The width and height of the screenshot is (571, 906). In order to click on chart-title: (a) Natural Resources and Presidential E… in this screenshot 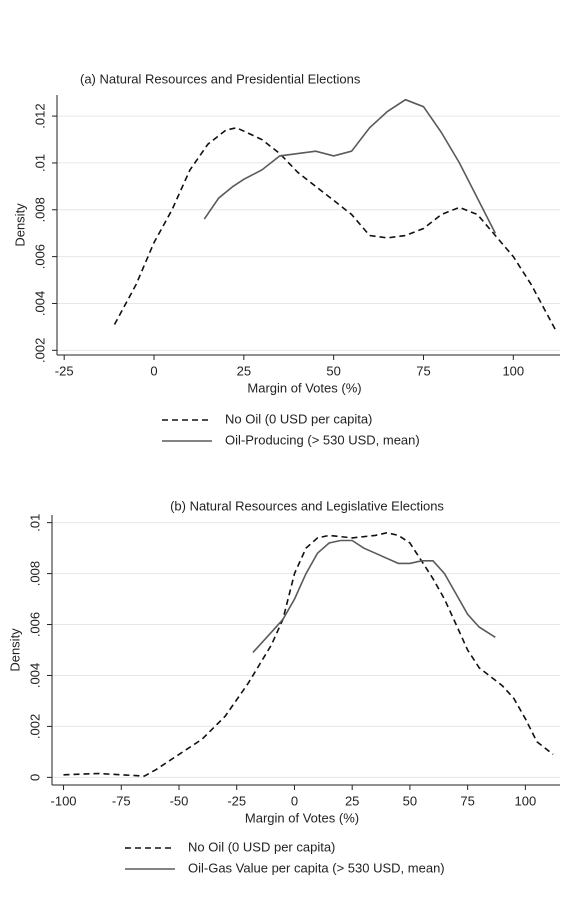, I will do `click(220, 78)`.